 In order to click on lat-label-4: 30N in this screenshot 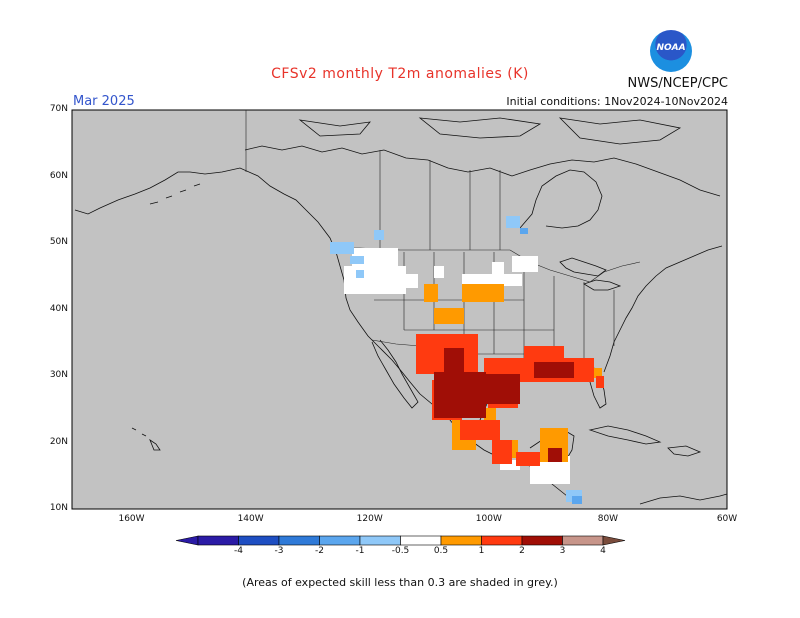, I will do `click(58, 375)`.